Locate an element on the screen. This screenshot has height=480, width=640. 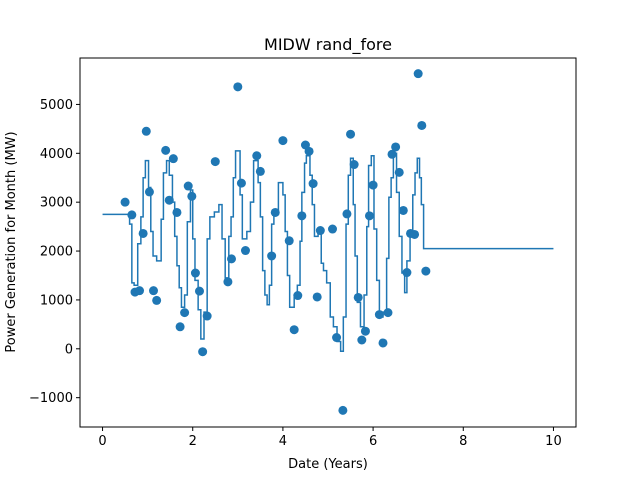
x-tick-label: 4 is located at coordinates (283, 441).